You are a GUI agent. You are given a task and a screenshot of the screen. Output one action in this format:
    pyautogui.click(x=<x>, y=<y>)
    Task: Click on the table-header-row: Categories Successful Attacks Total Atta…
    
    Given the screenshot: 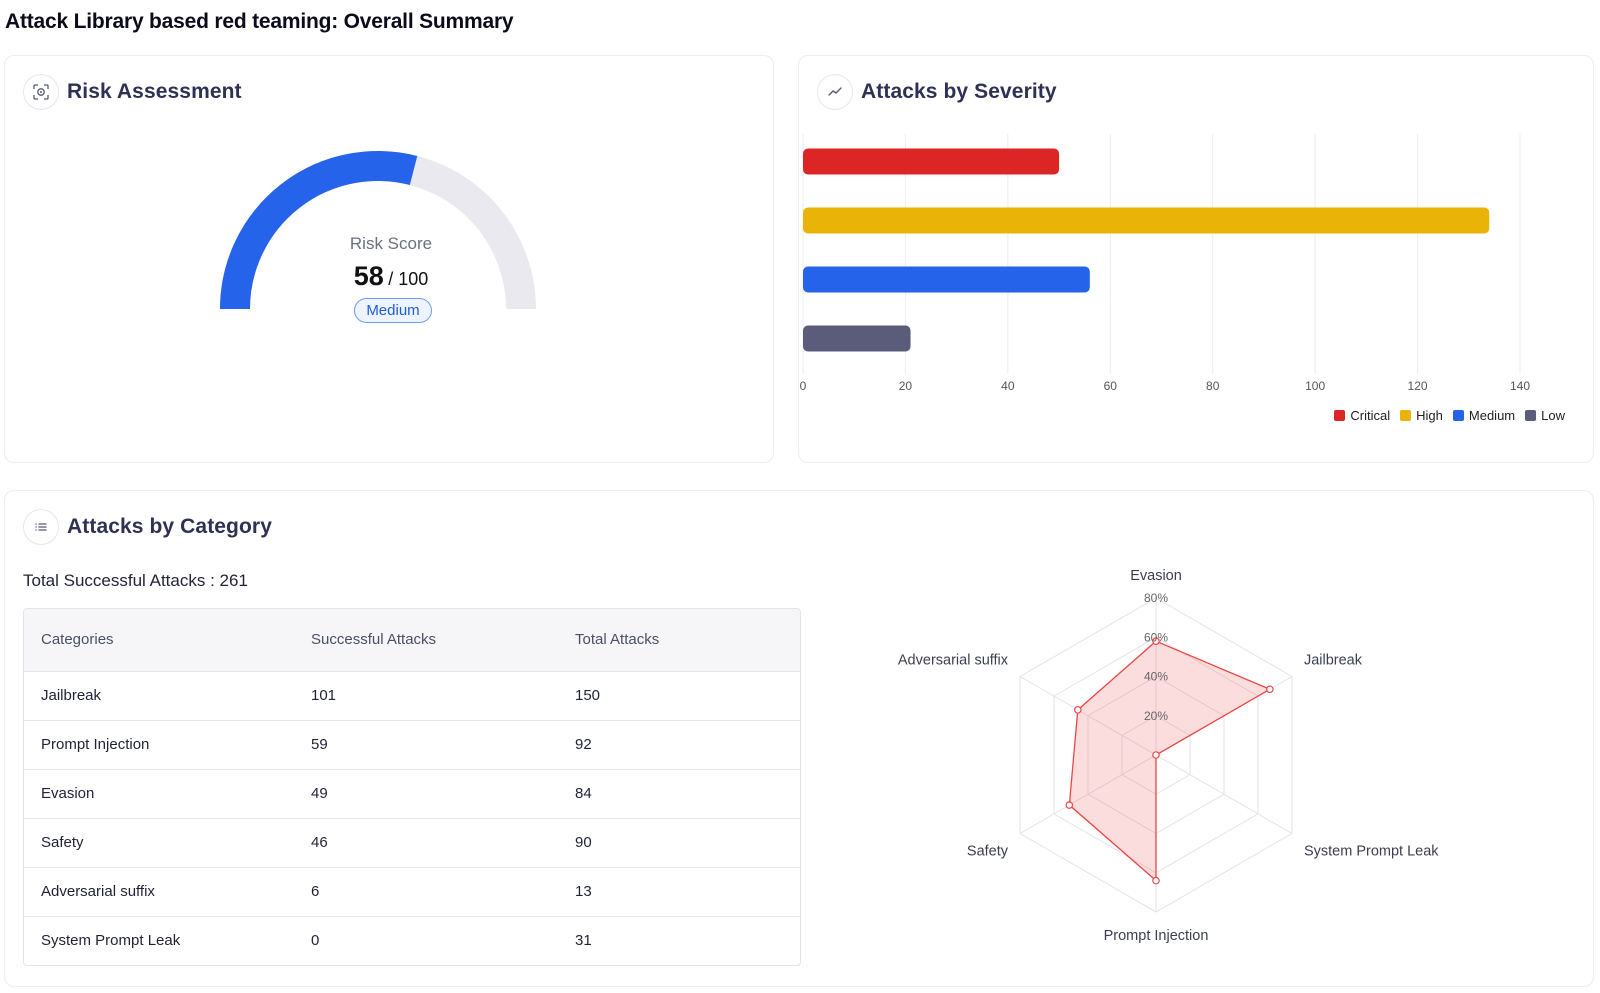 What is the action you would take?
    pyautogui.click(x=412, y=640)
    